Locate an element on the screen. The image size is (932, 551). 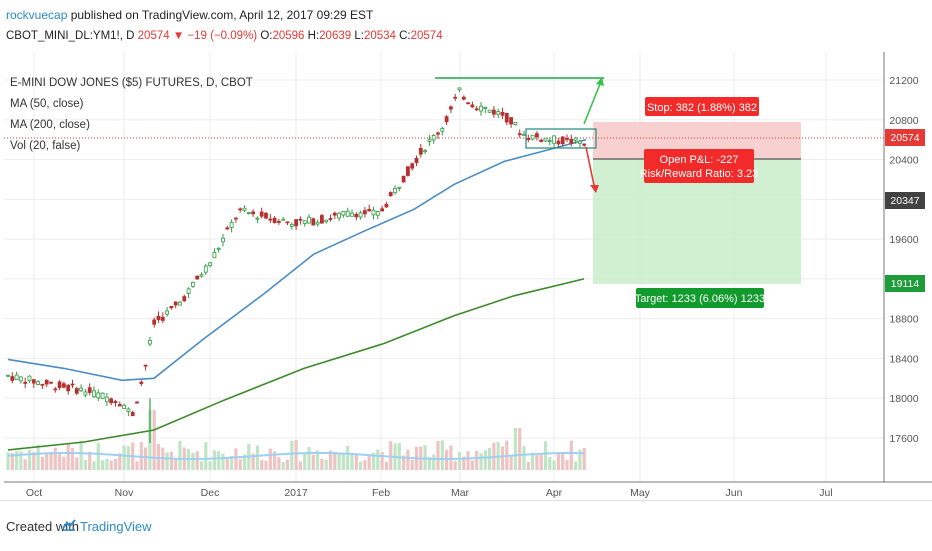
close-value: 20574 is located at coordinates (426, 36).